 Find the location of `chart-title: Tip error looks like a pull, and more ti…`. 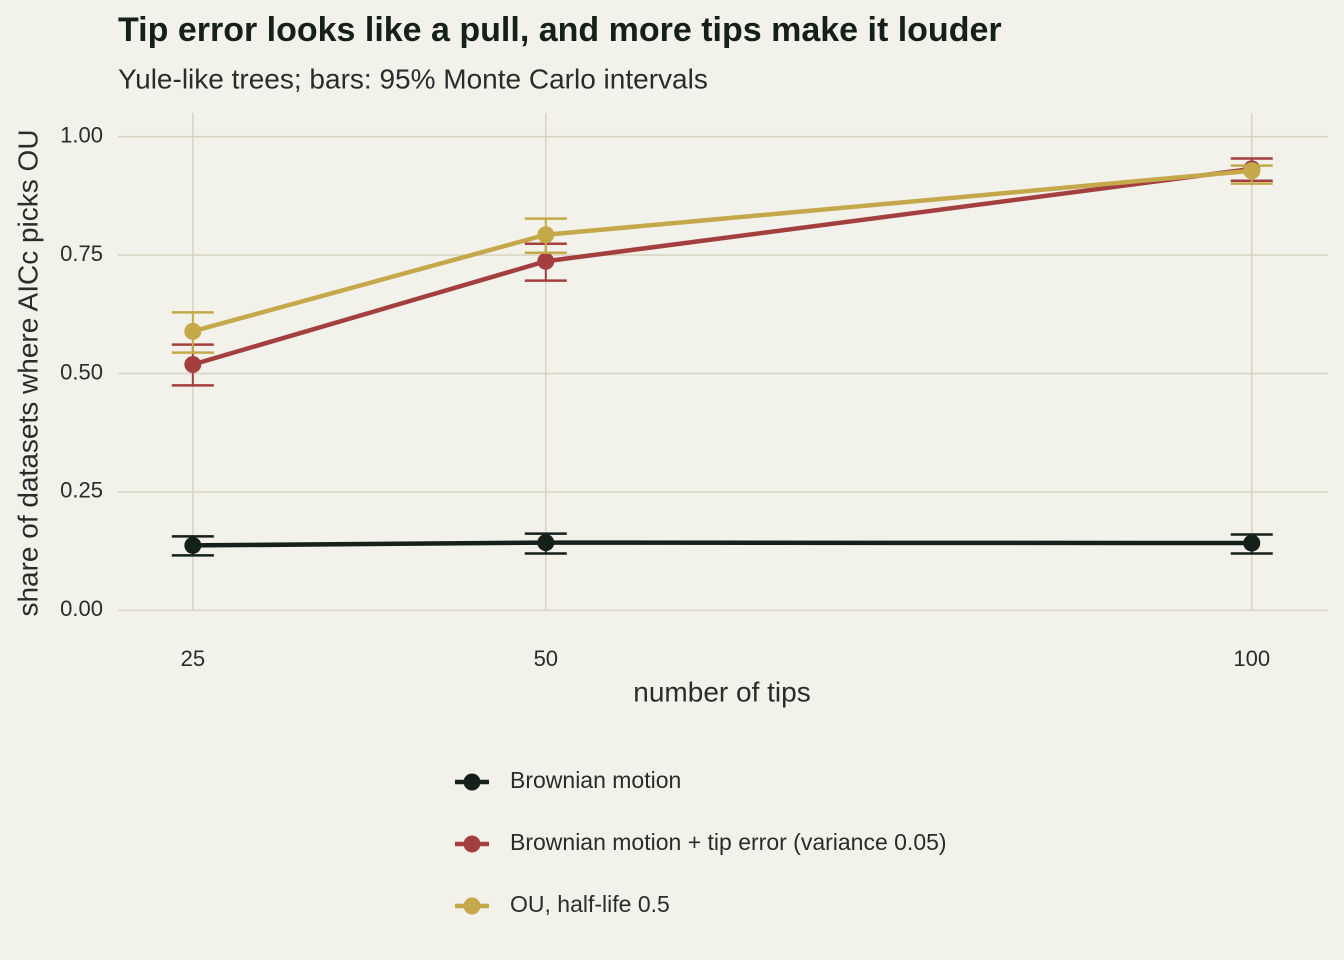

chart-title: Tip error looks like a pull, and more ti… is located at coordinates (560, 30).